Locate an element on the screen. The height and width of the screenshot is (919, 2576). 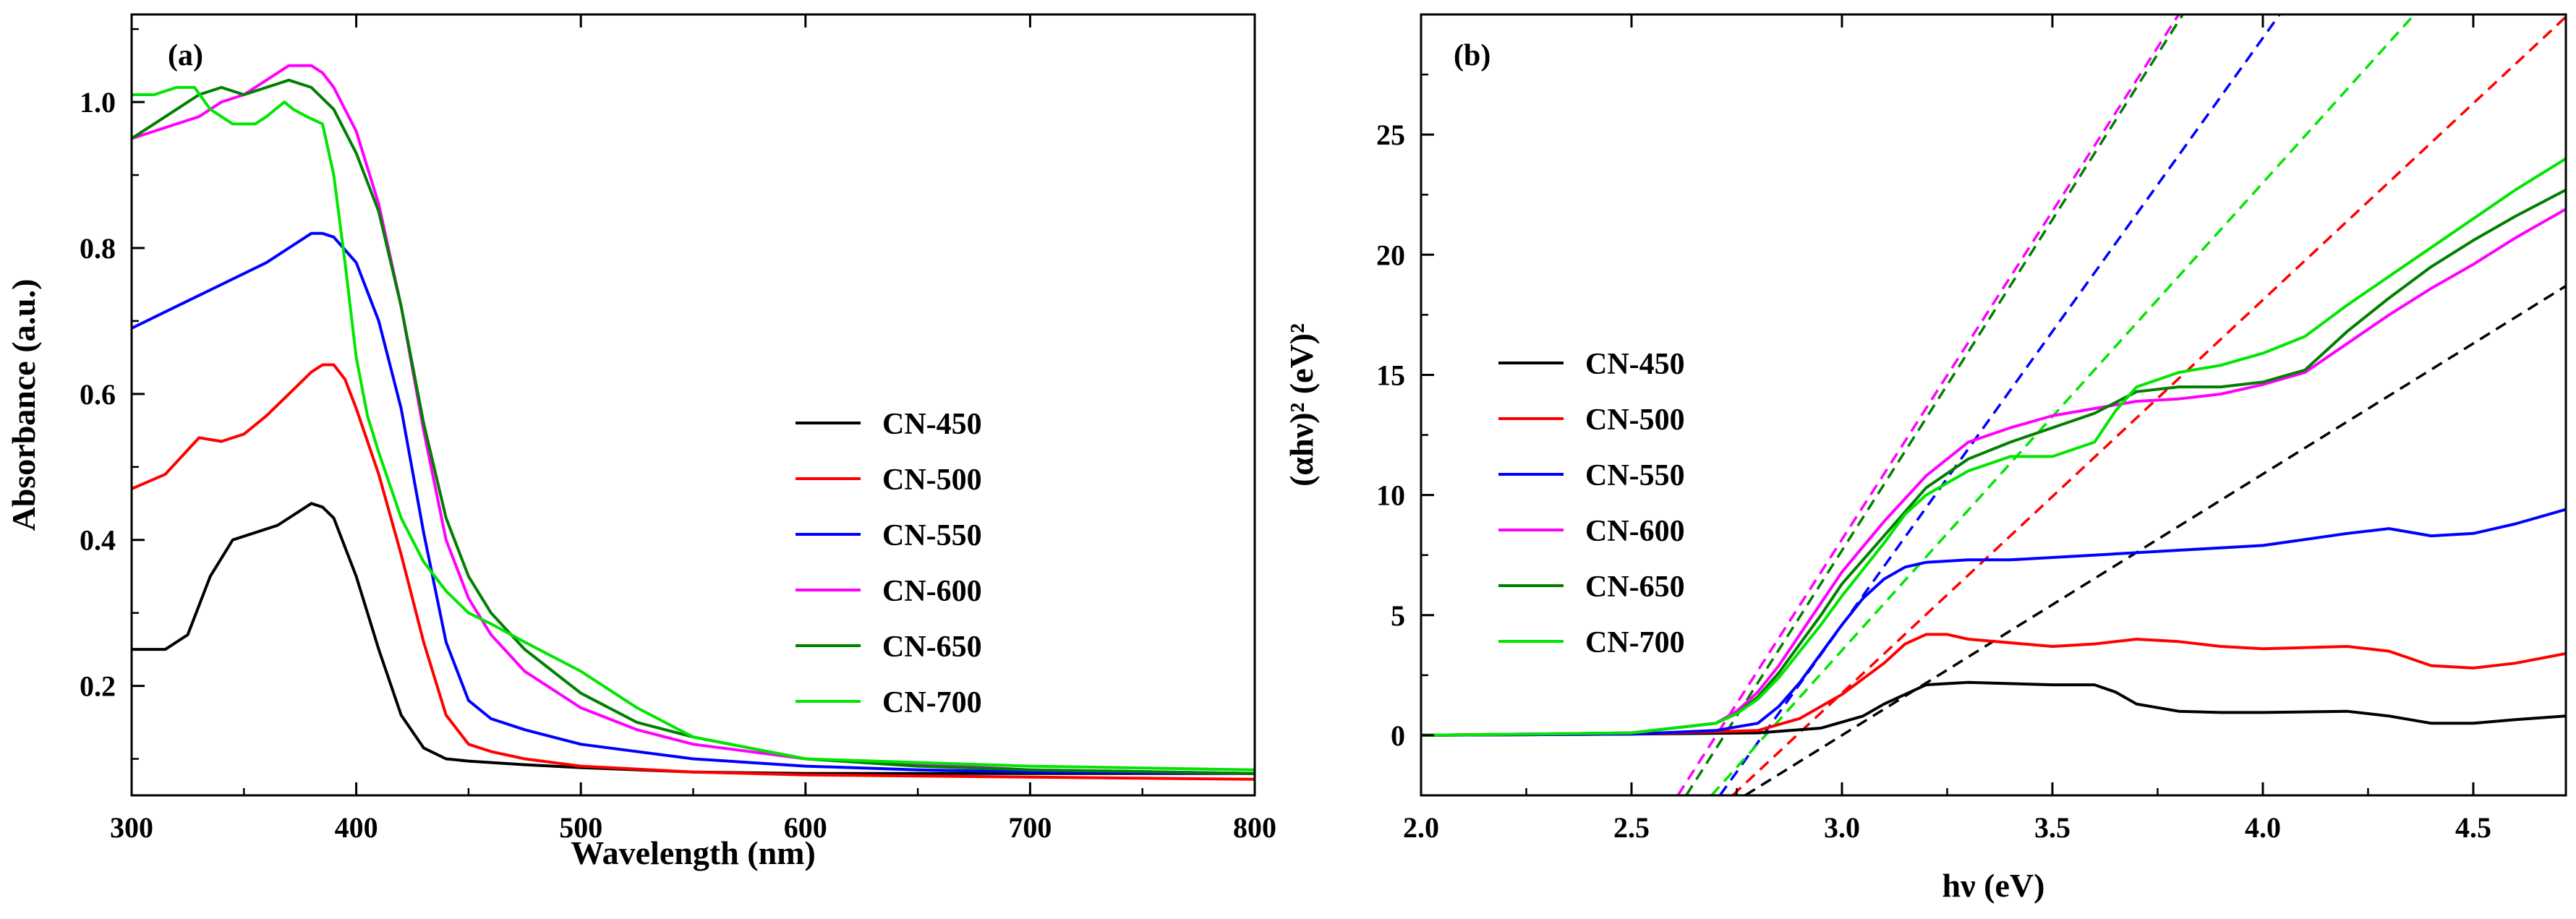
x-tick-label: 2.5 is located at coordinates (1631, 827).